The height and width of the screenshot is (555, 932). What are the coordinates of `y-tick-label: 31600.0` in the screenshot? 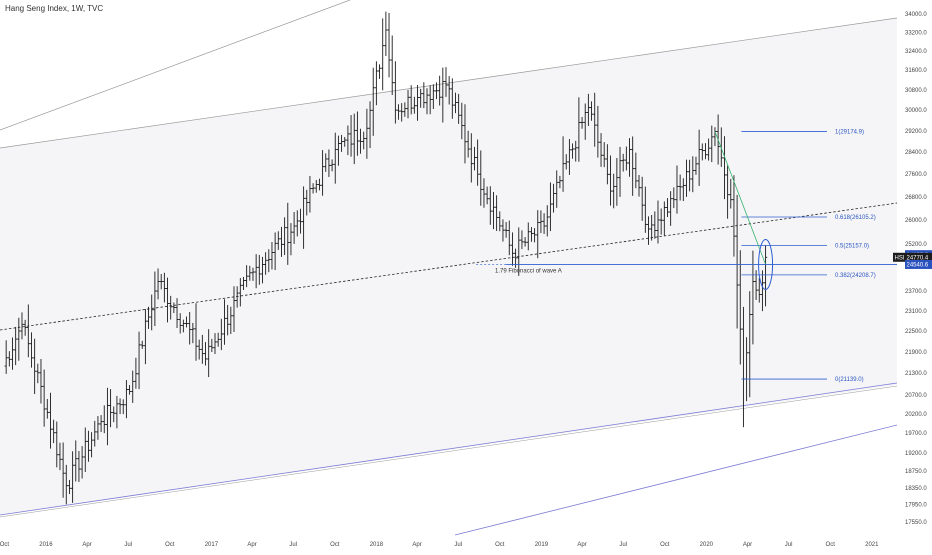 It's located at (916, 71).